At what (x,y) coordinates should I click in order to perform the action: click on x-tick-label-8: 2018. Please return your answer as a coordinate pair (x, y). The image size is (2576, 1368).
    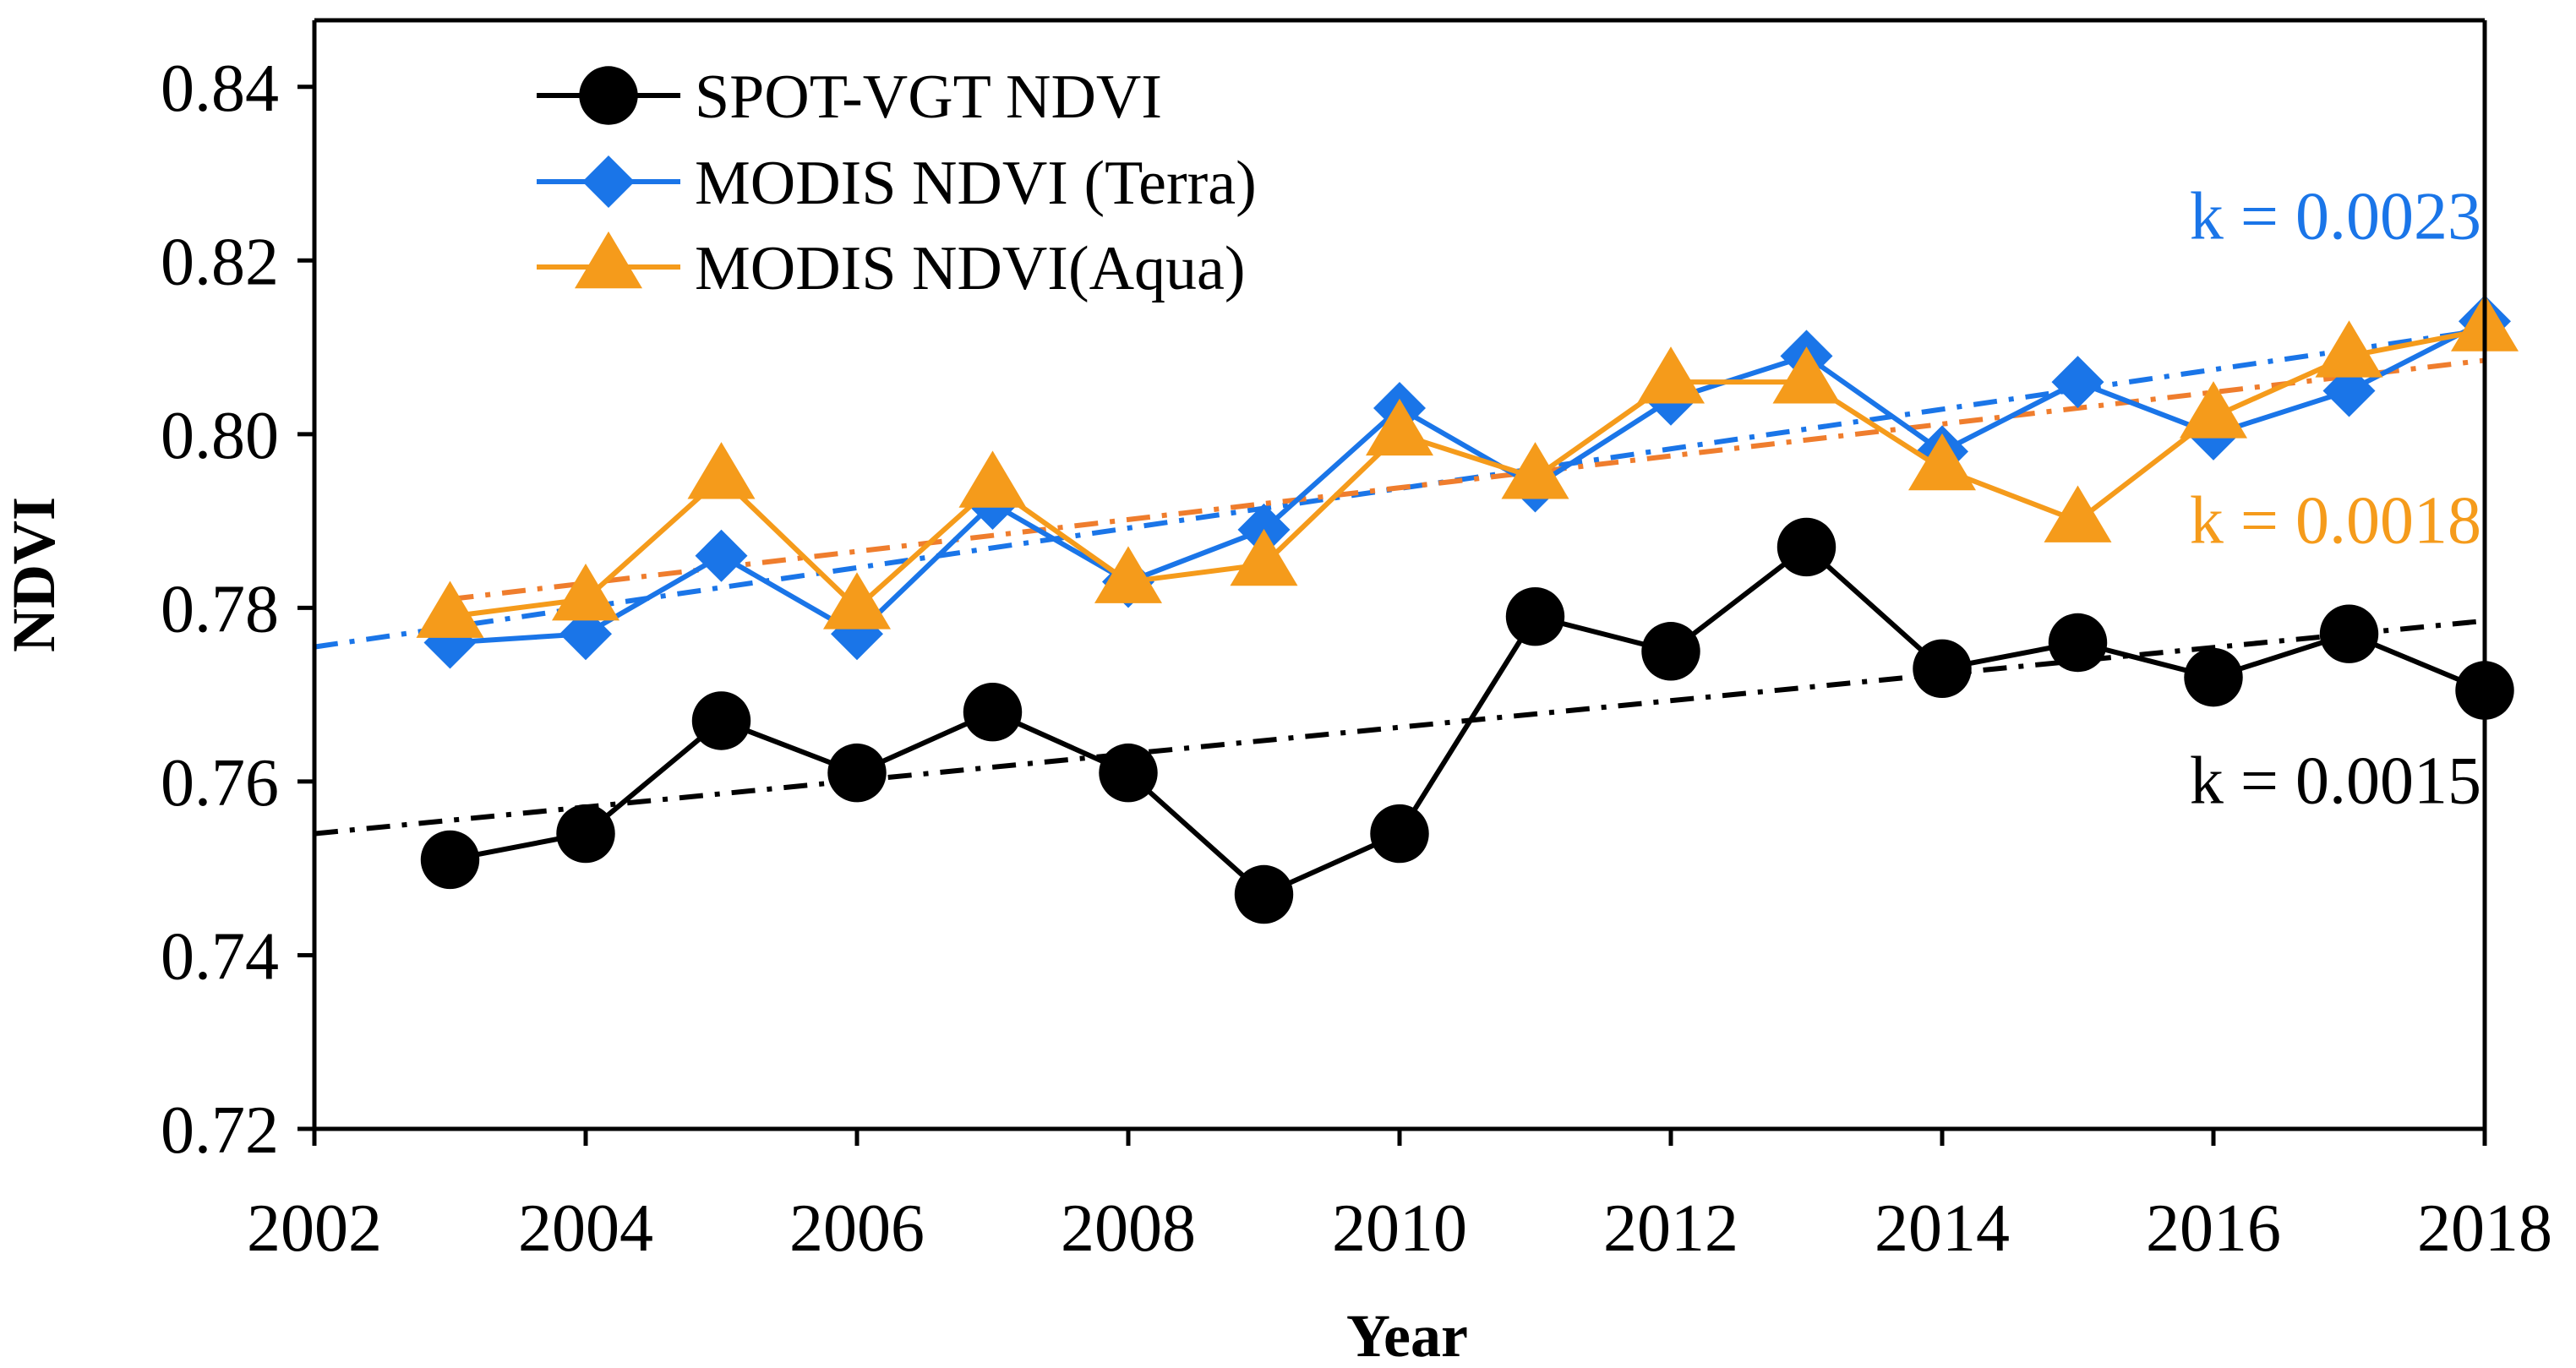
    Looking at the image, I should click on (2484, 1228).